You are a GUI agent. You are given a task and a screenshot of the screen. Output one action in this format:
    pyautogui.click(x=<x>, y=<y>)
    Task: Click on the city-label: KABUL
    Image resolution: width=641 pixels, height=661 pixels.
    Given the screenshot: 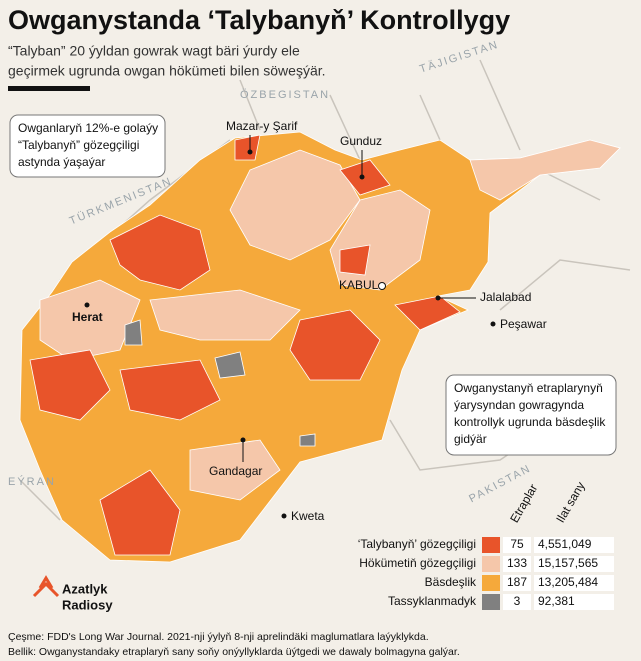 What is the action you would take?
    pyautogui.click(x=359, y=285)
    